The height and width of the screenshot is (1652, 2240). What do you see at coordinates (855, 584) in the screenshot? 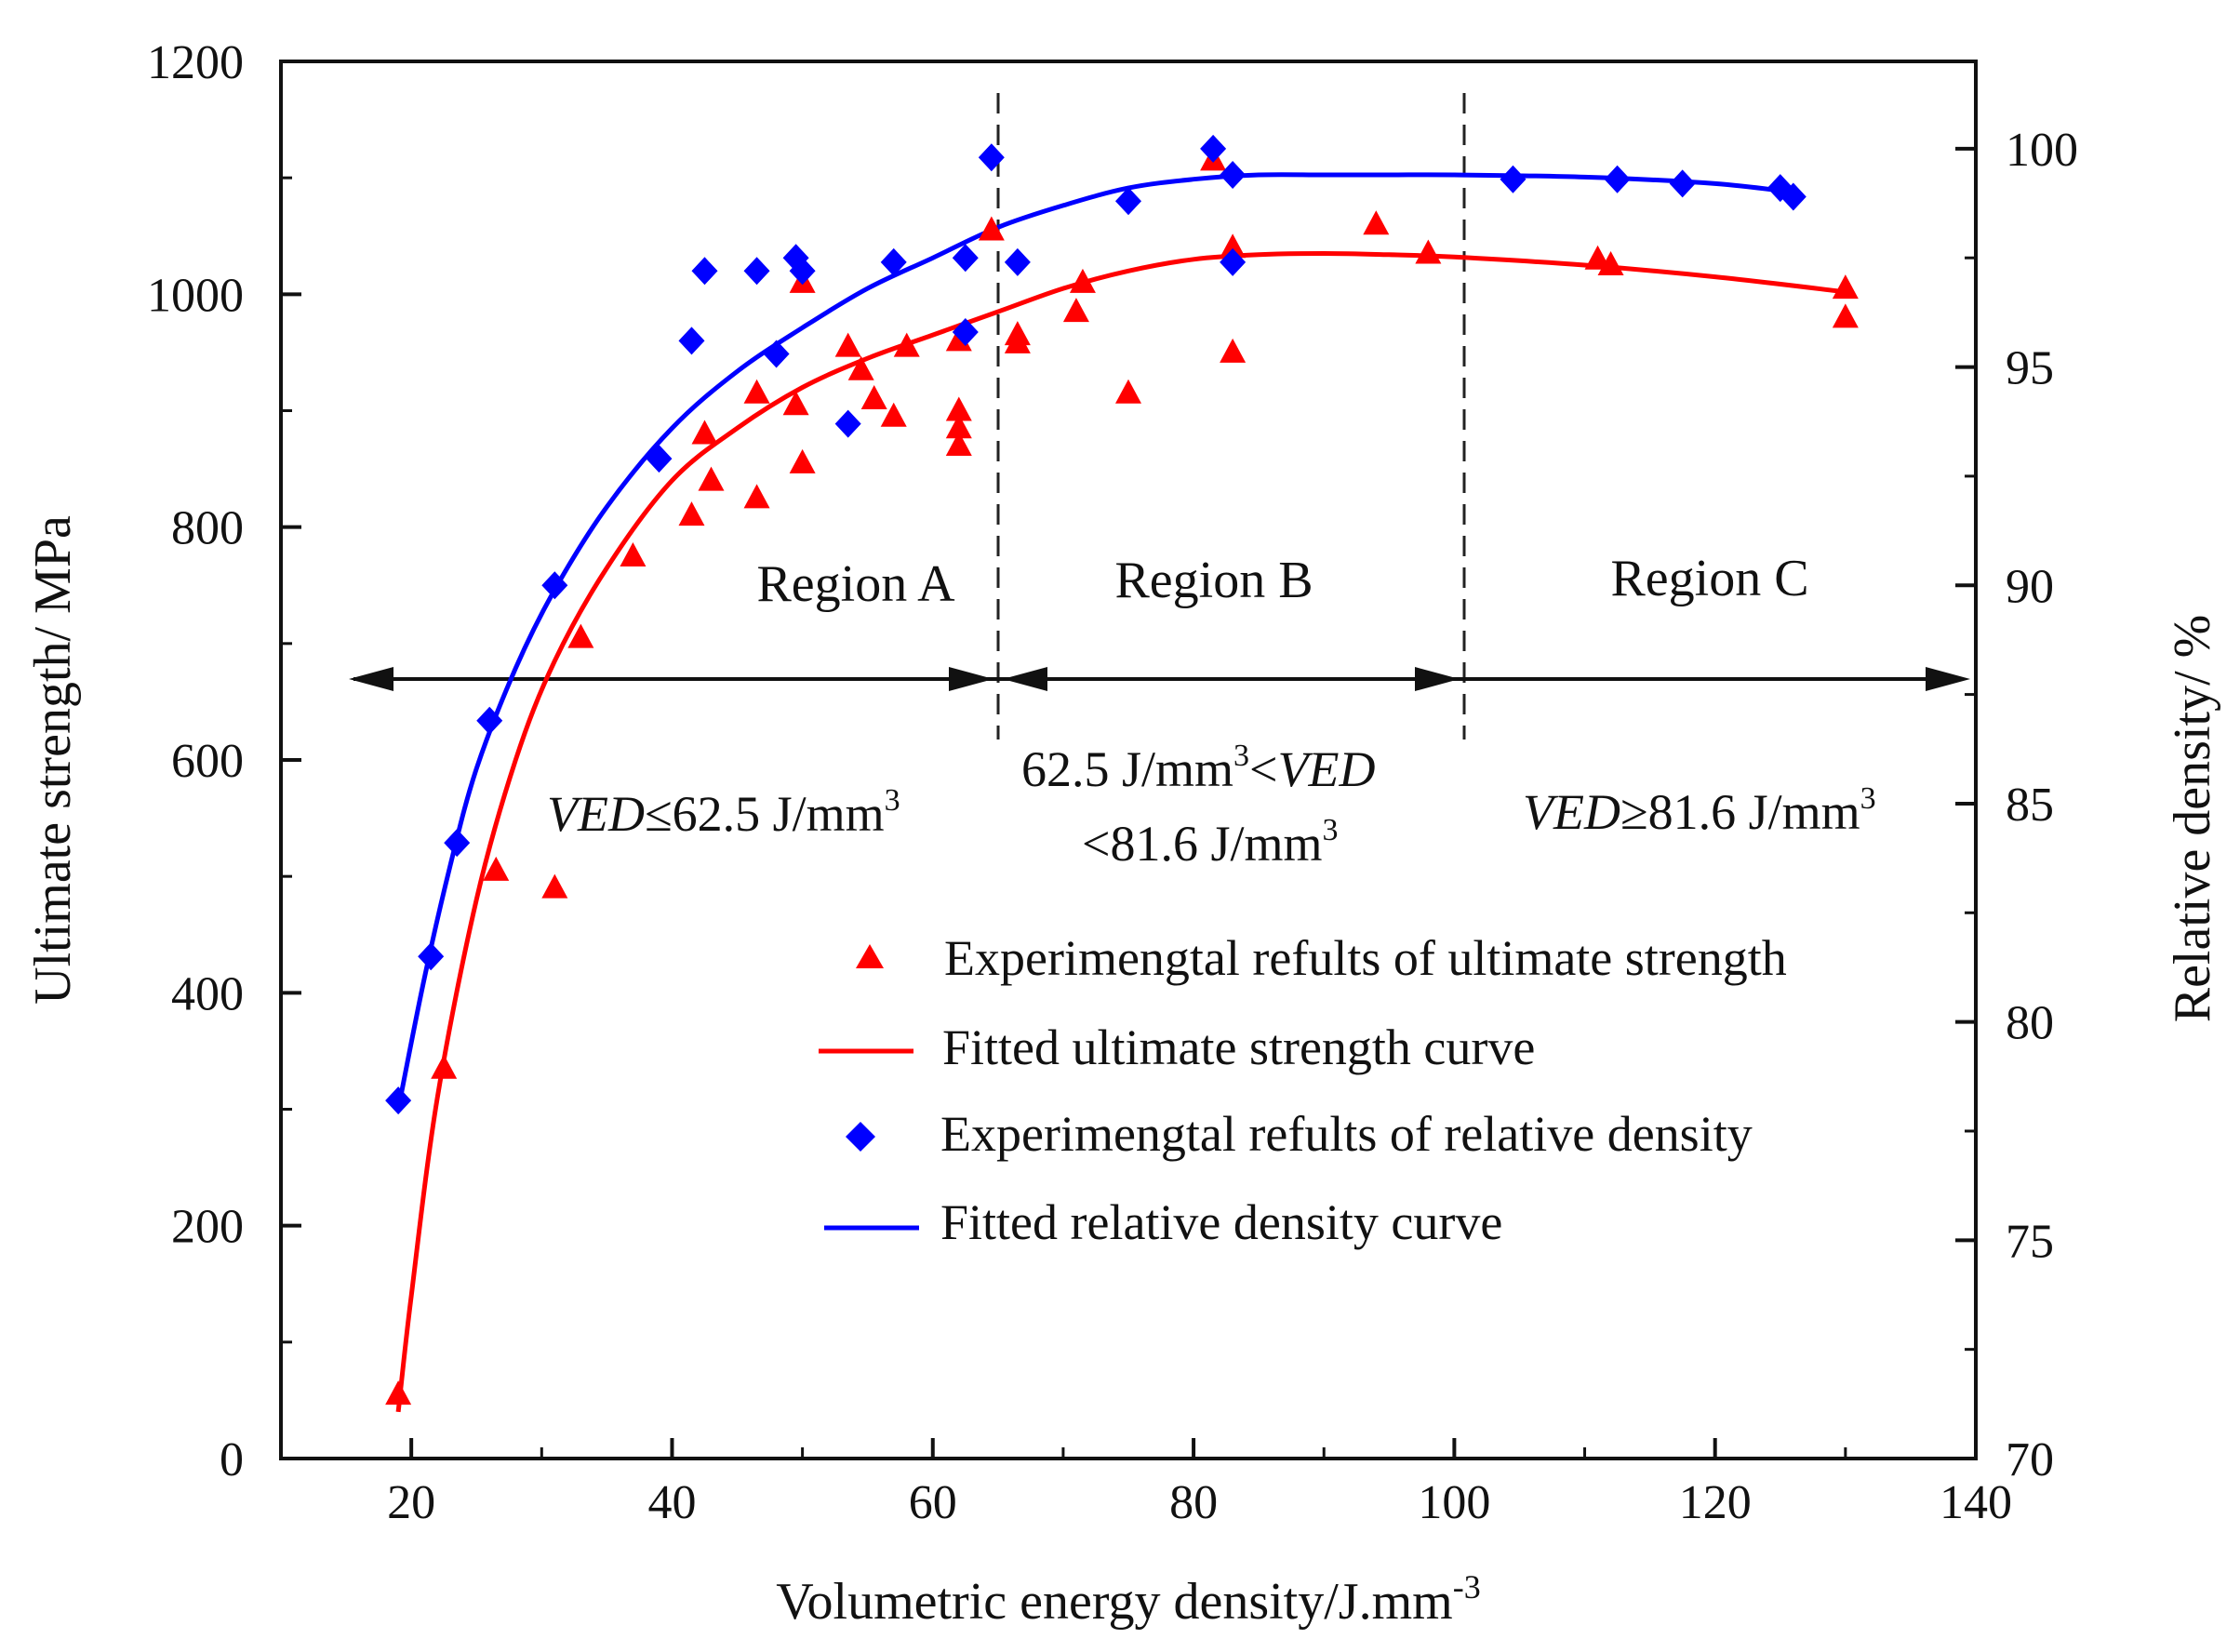
I see `region-a-label: Region A` at bounding box center [855, 584].